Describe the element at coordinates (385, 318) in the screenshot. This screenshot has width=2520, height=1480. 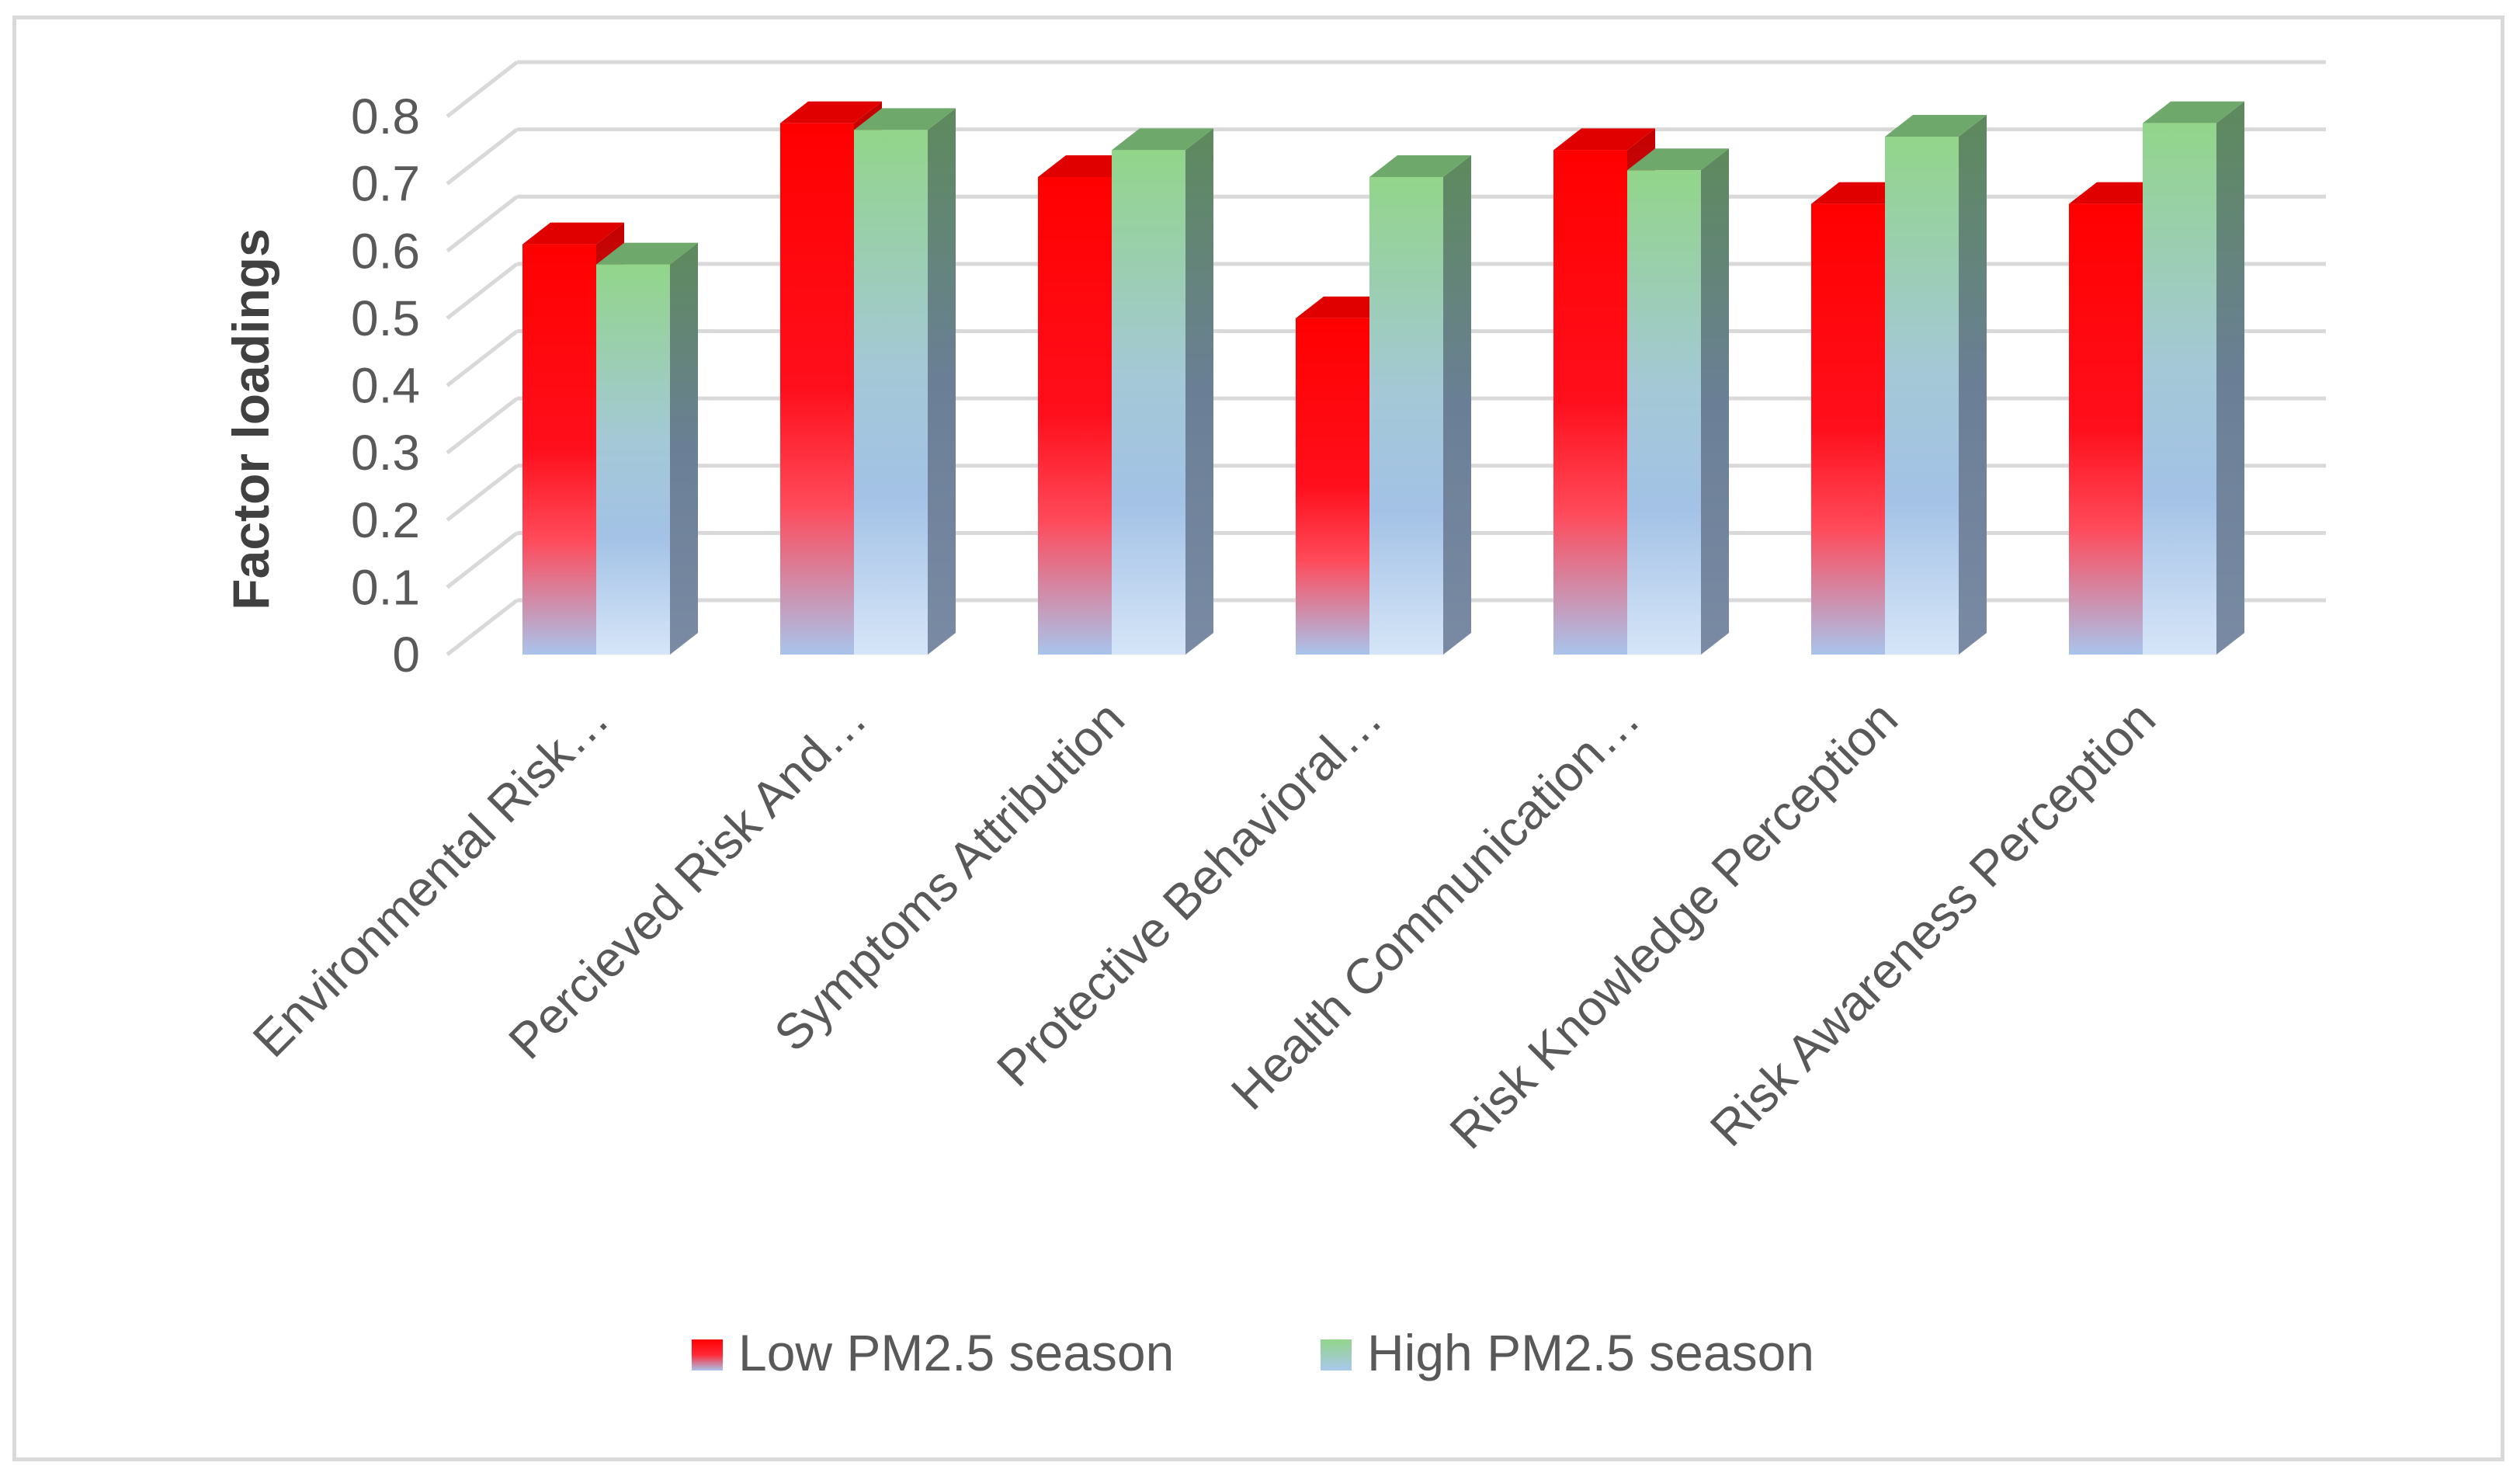
I see `y-tick-label: 0.5` at that location.